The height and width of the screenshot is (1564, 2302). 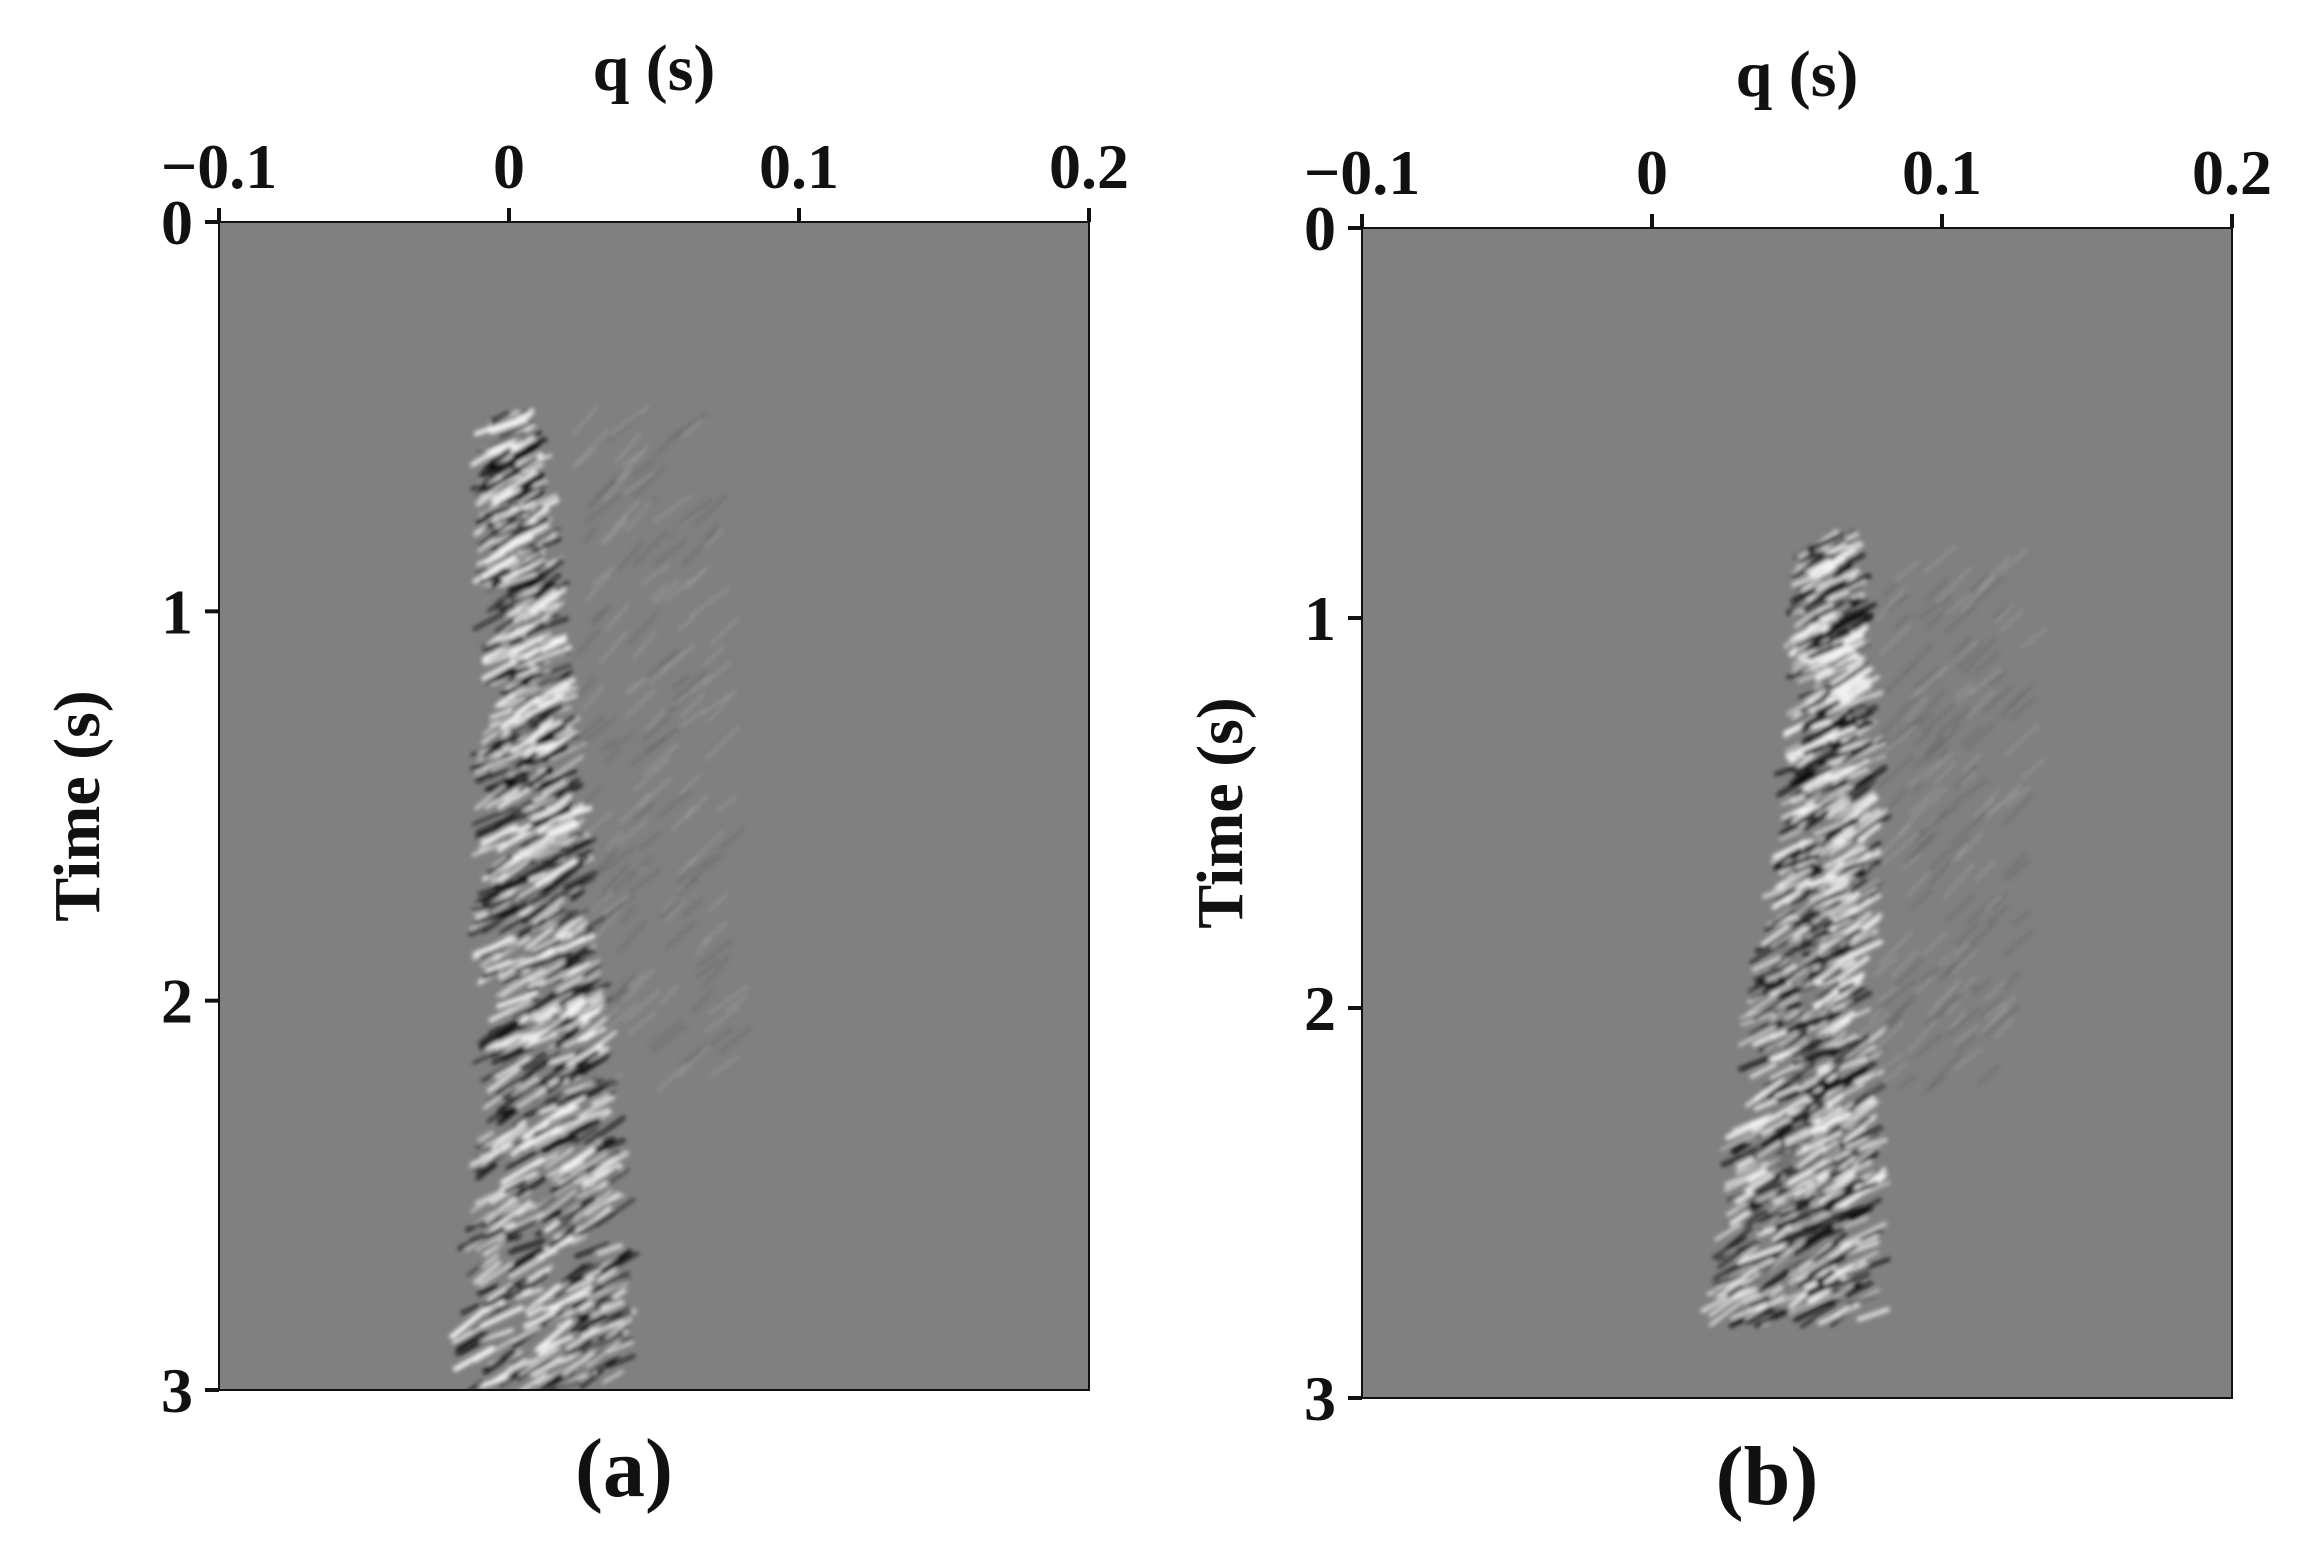 What do you see at coordinates (624, 1468) in the screenshot?
I see `panel-label: (a)` at bounding box center [624, 1468].